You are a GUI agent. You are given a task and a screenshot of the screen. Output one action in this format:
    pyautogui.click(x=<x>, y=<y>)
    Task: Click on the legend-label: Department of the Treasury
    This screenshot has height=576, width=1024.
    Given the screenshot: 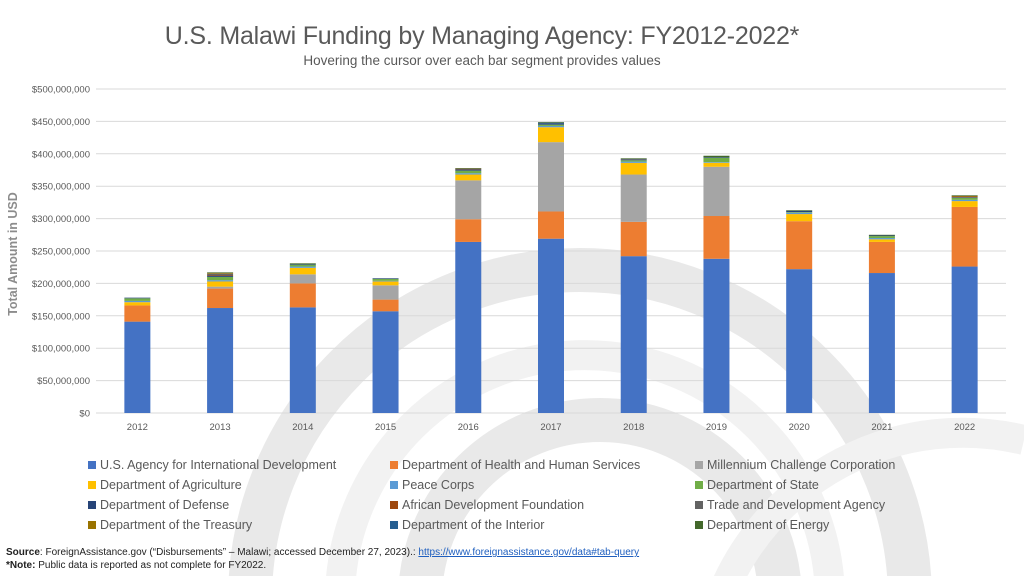 What is the action you would take?
    pyautogui.click(x=176, y=525)
    